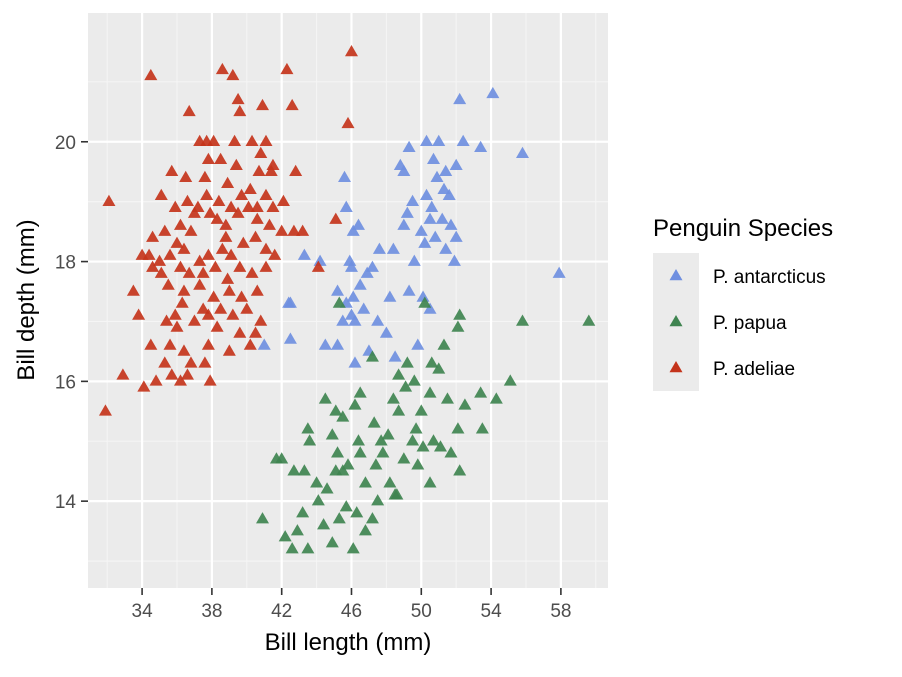 This screenshot has height=677, width=902. I want to click on x-tick-label: 46, so click(351, 611).